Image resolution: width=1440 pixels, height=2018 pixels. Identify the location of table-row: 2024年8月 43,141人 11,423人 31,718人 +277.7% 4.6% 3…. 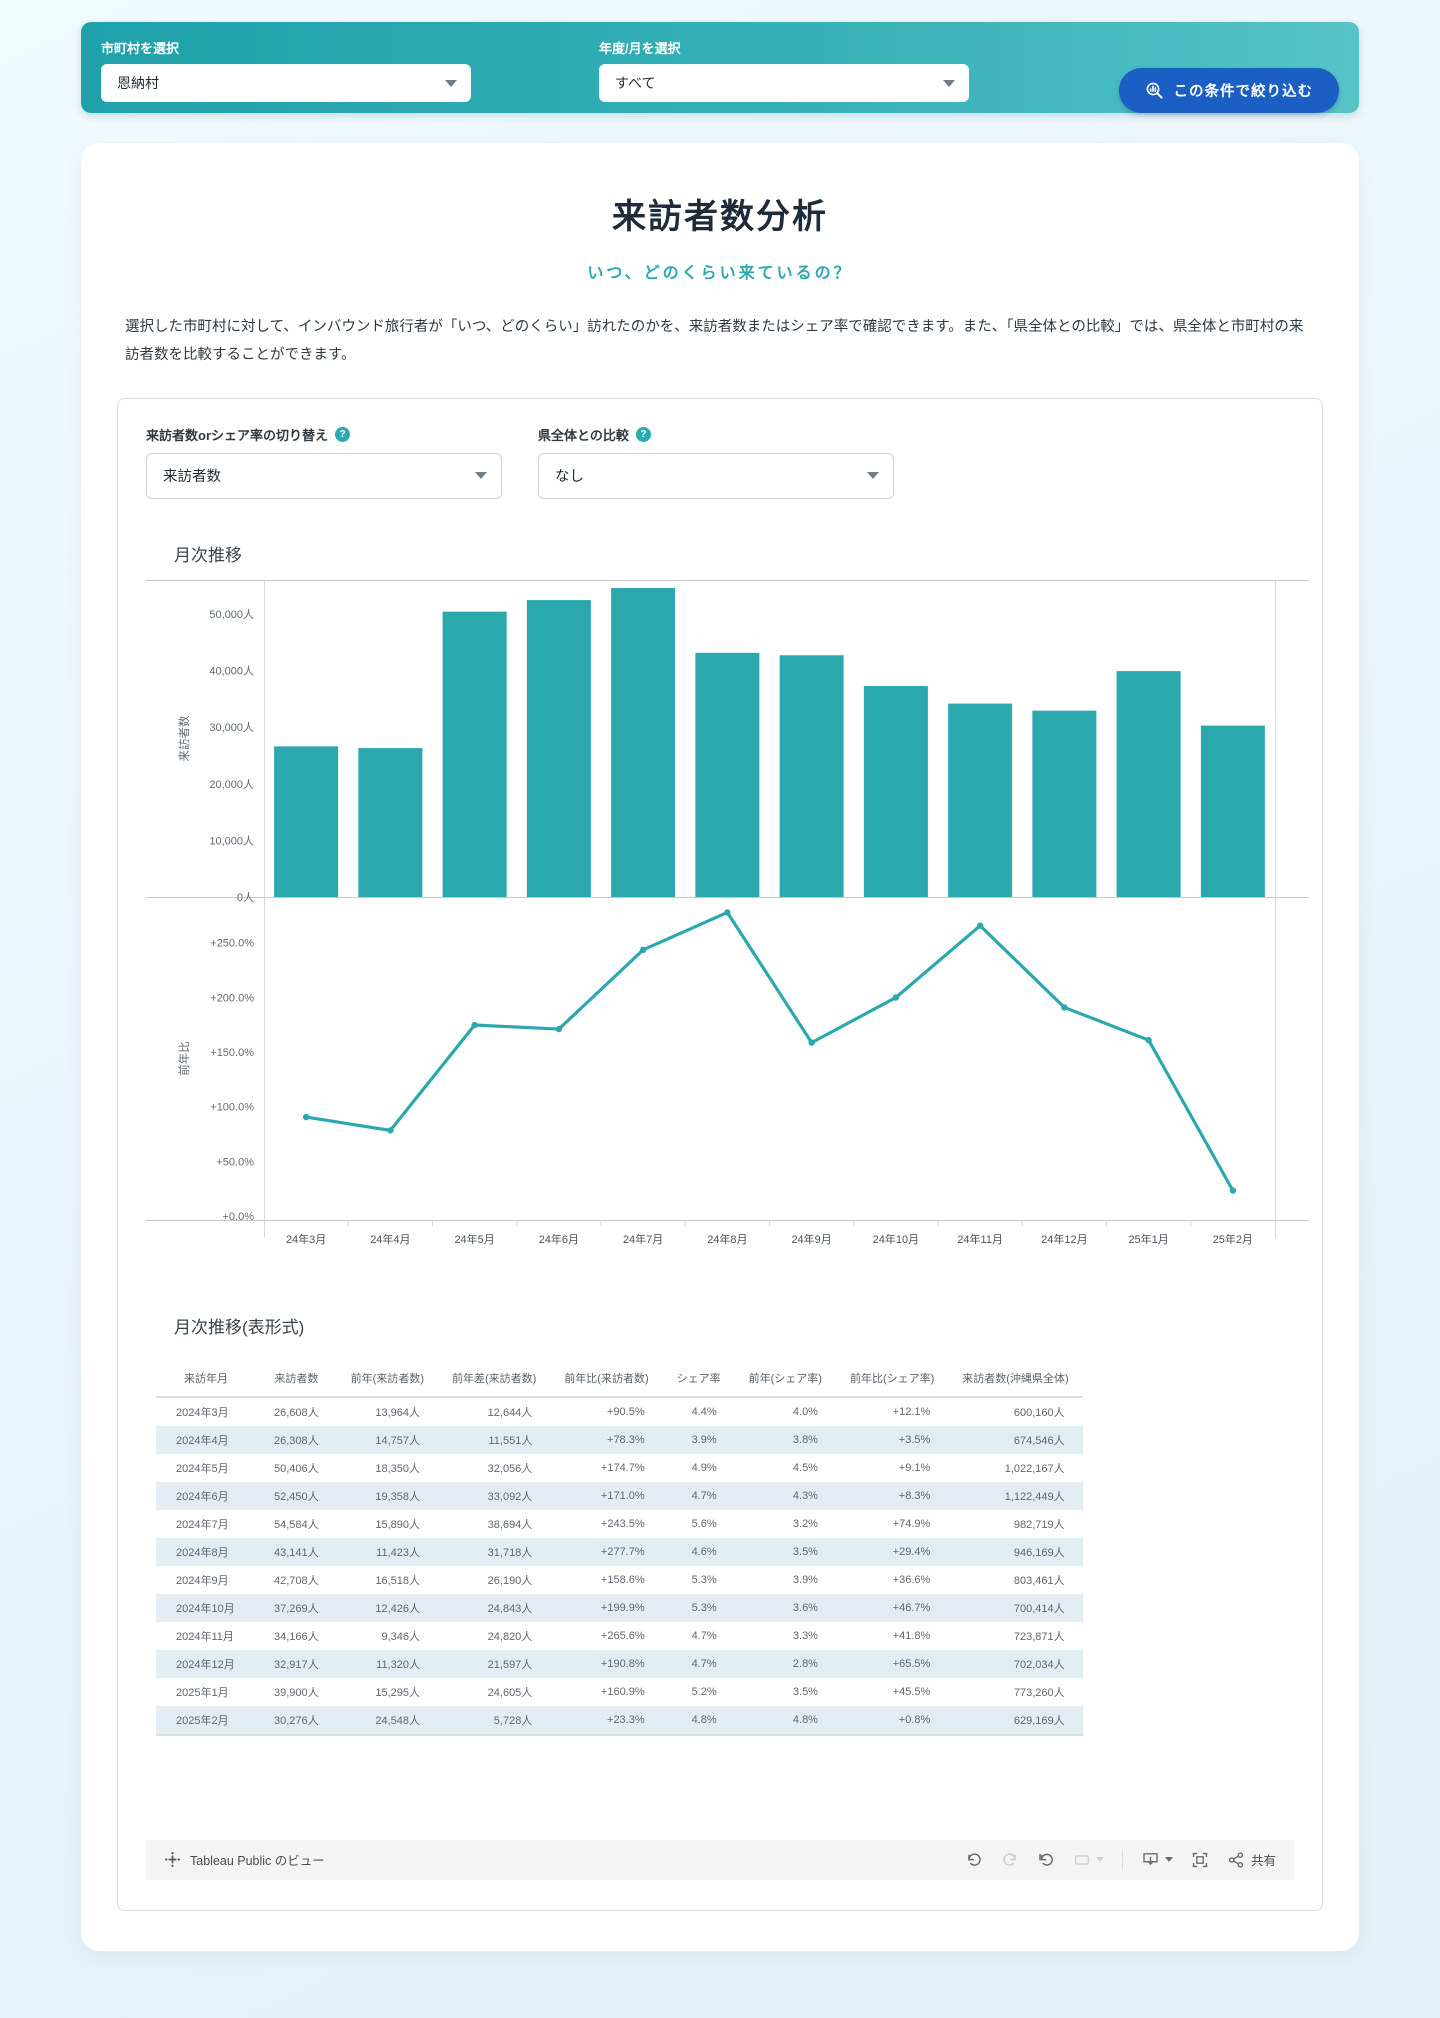
(619, 1551).